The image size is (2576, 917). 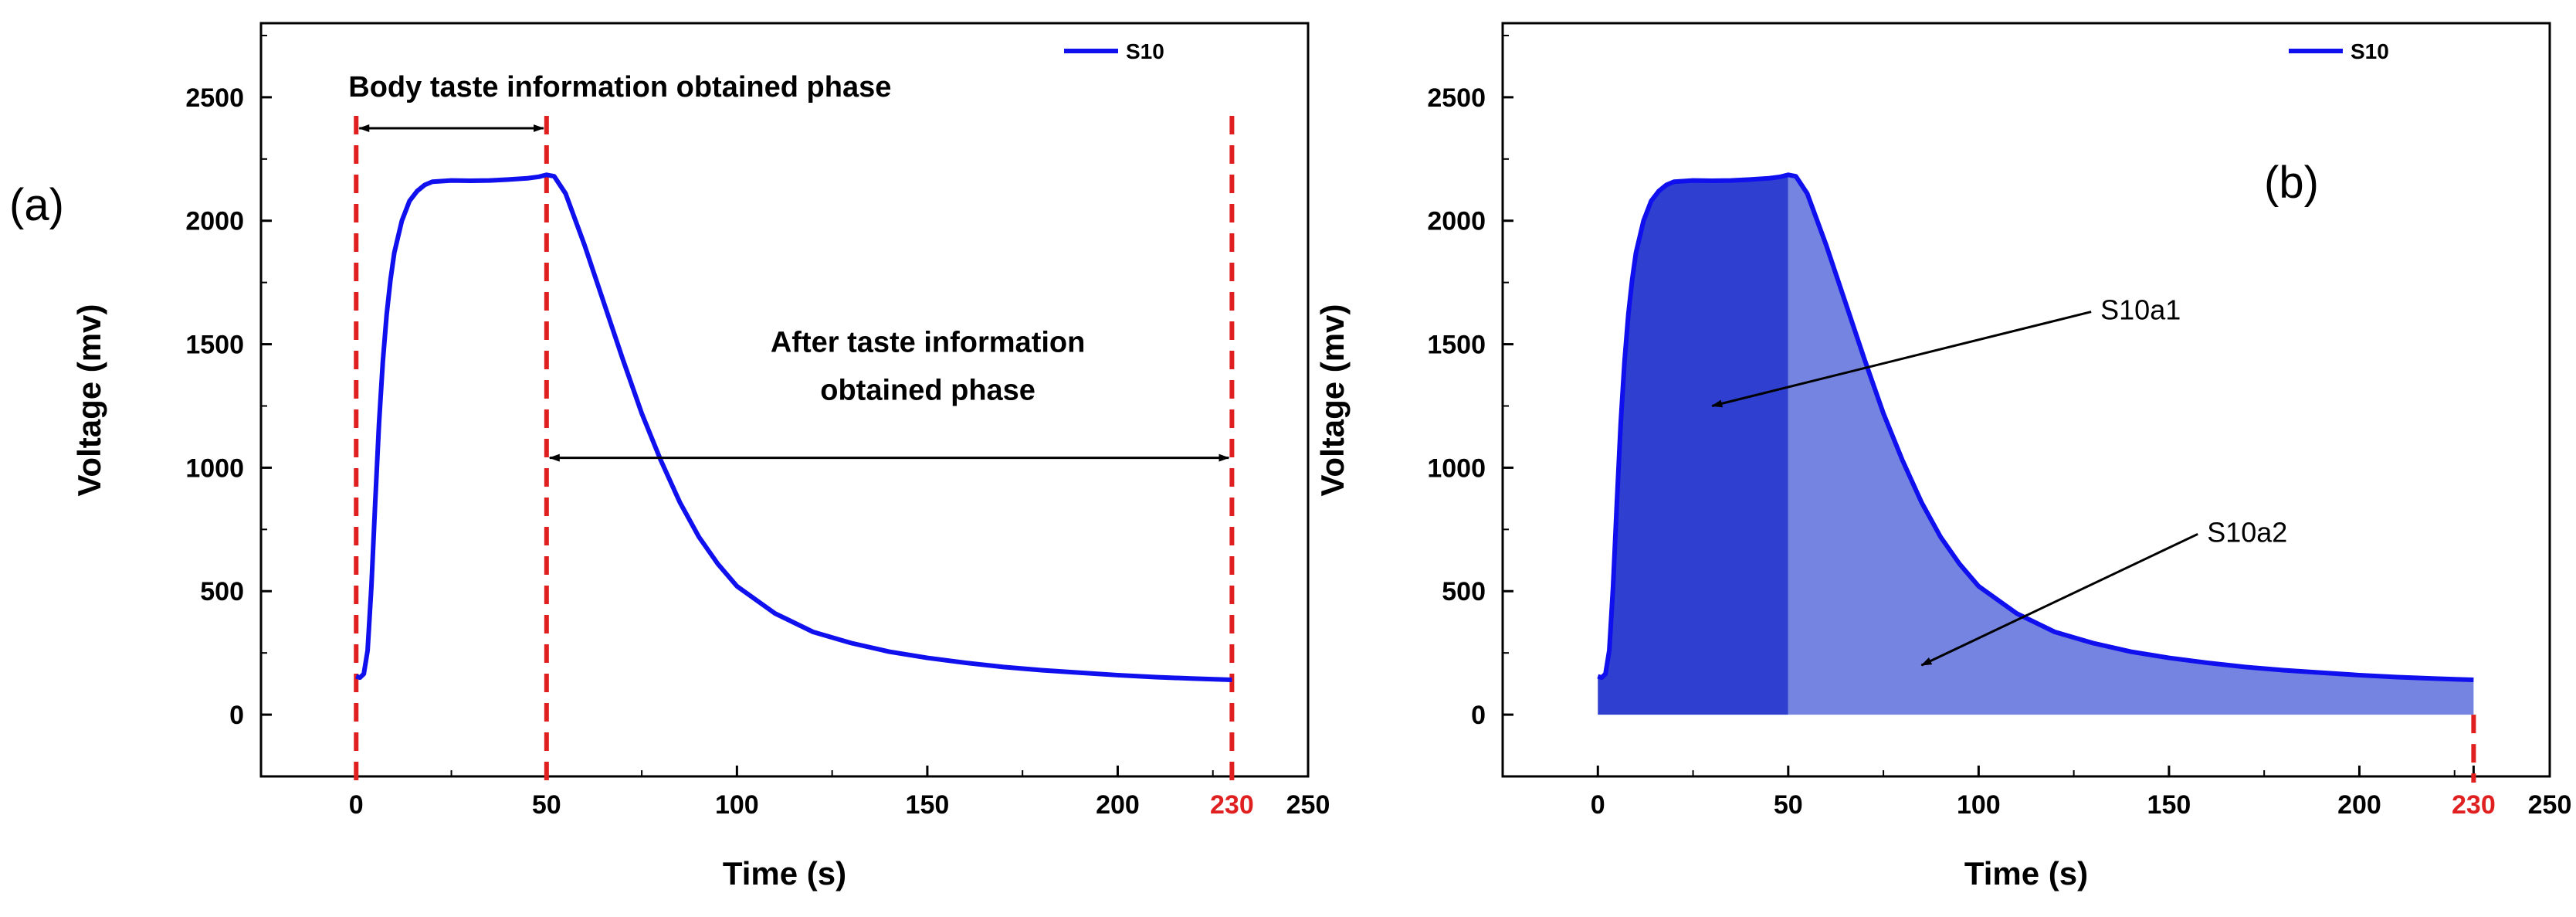 I want to click on region-arrow-s10a1, so click(x=1901, y=359).